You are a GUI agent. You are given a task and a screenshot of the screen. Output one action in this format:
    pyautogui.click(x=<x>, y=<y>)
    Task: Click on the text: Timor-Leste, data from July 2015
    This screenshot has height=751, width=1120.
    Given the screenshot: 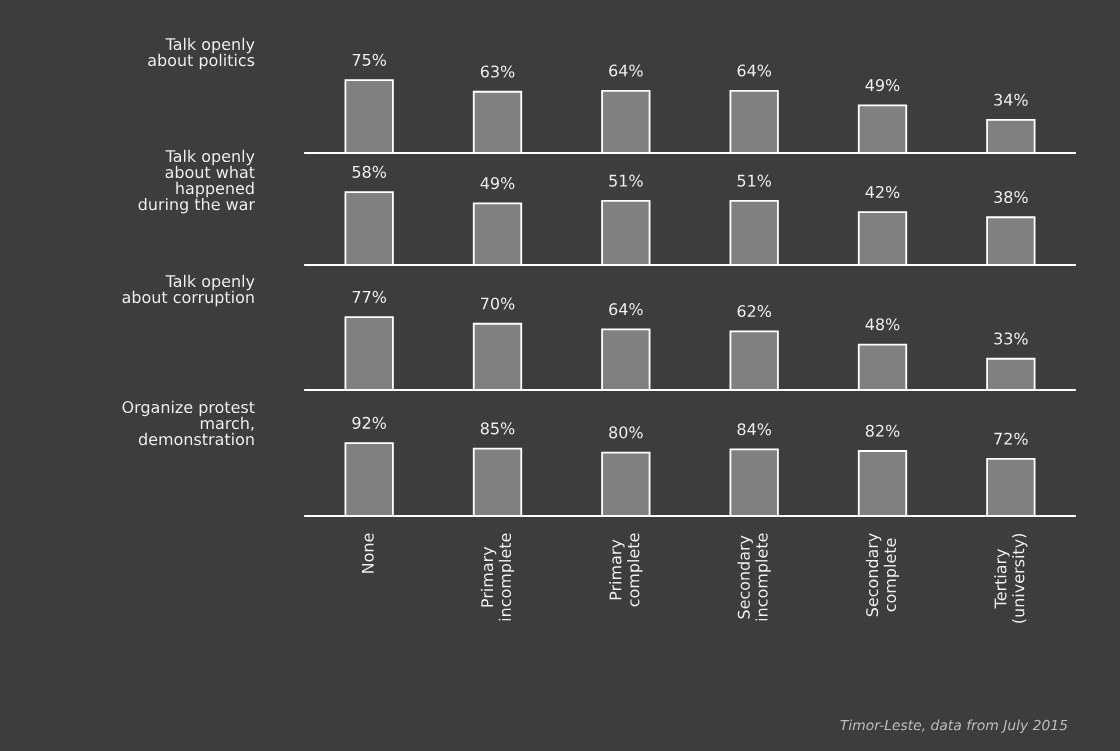 What is the action you would take?
    pyautogui.click(x=954, y=726)
    